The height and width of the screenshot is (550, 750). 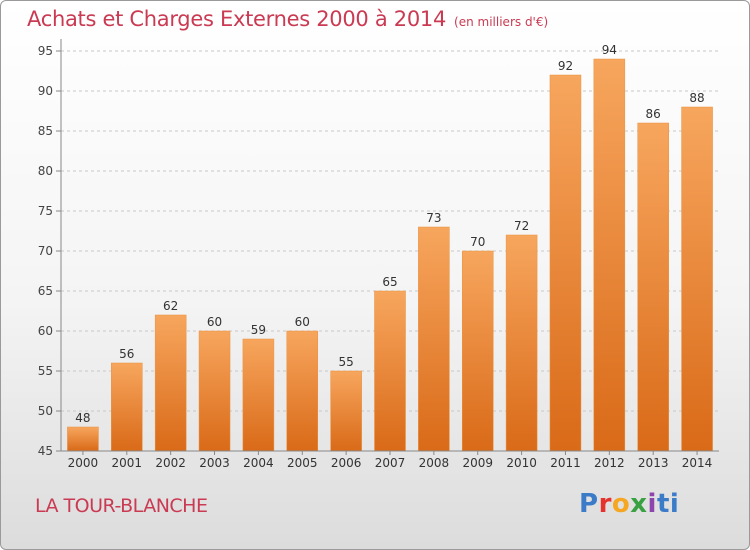 I want to click on bar-2012, so click(x=609, y=255).